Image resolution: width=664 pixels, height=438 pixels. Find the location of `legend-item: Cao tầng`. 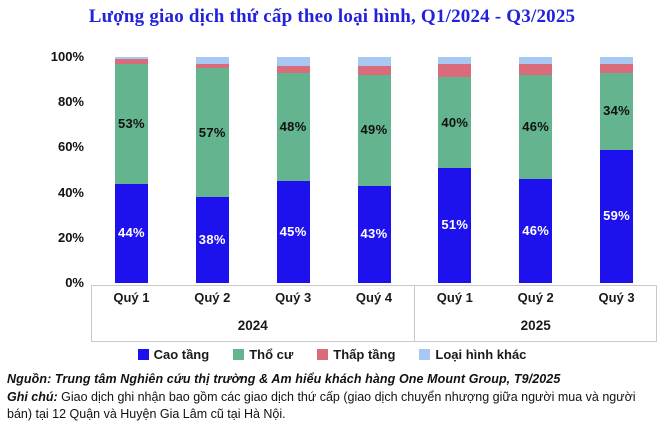

legend-item: Cao tầng is located at coordinates (173, 354).